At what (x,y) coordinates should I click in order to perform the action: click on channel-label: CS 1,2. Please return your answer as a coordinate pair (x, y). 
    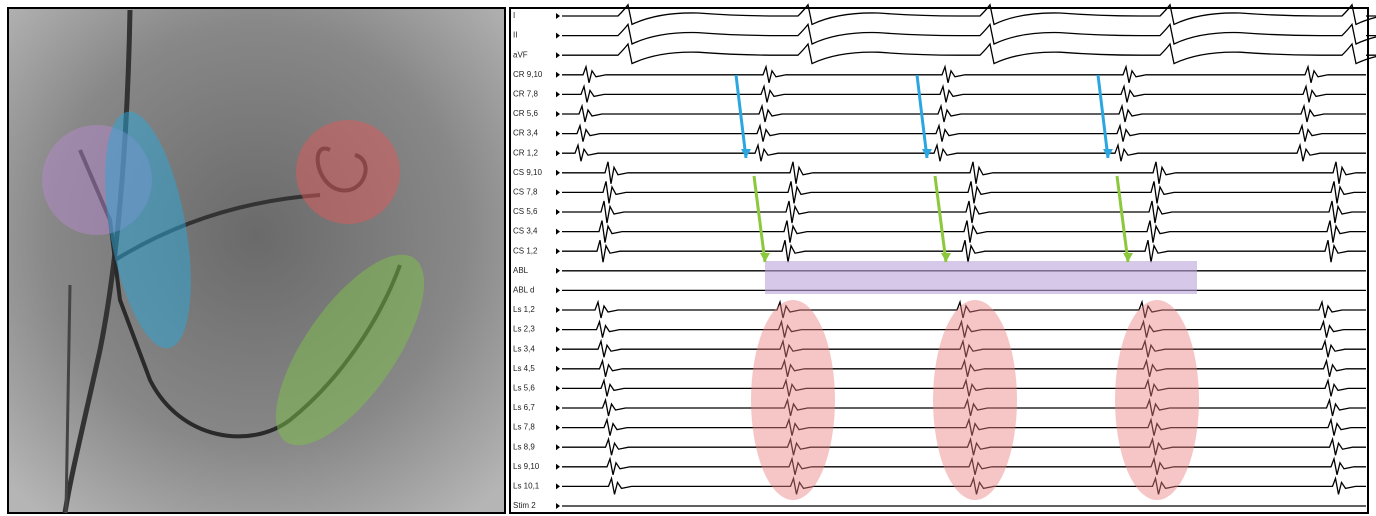
    Looking at the image, I should click on (525, 250).